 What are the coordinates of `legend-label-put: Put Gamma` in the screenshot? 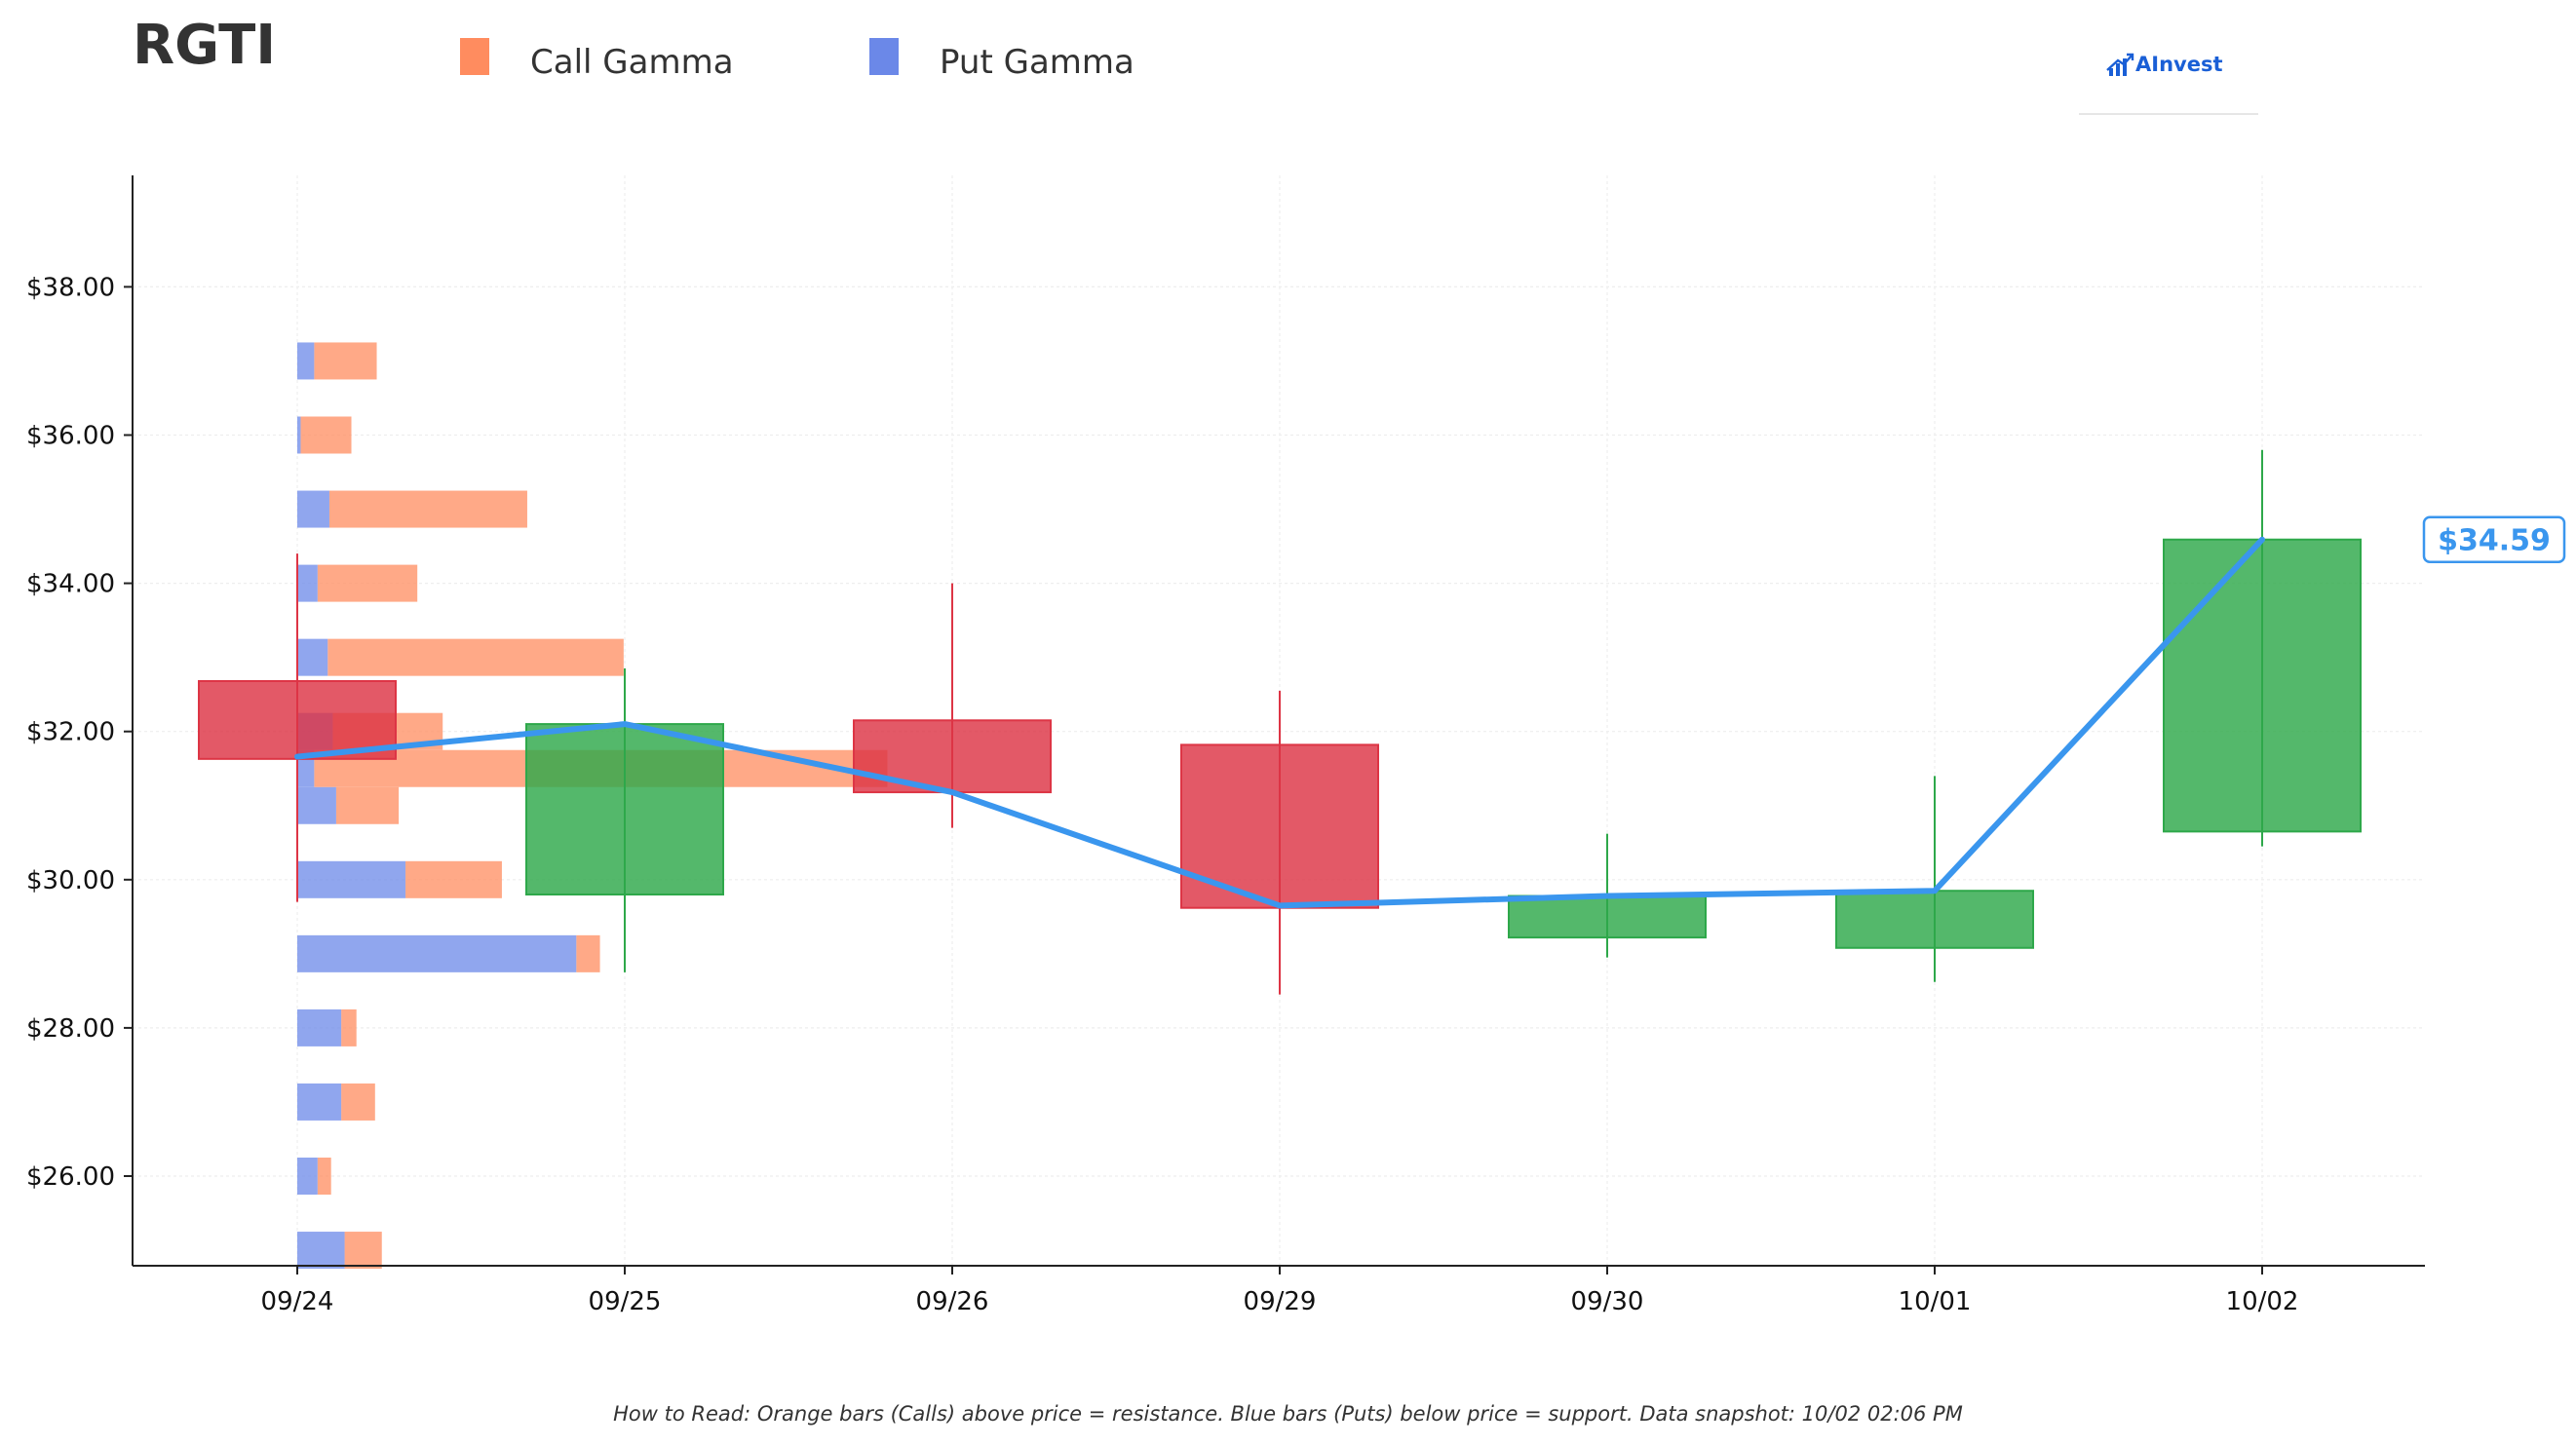 It's located at (1037, 62).